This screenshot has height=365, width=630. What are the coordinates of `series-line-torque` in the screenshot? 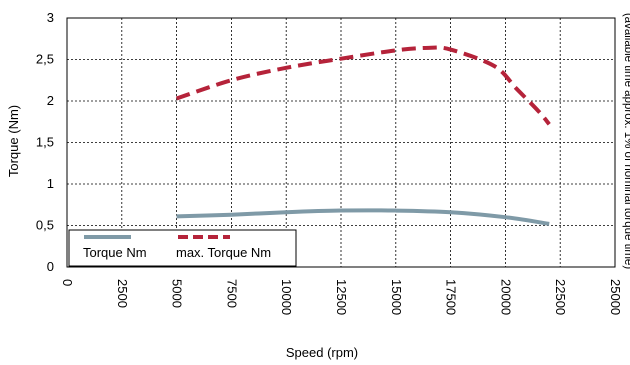 It's located at (363, 217).